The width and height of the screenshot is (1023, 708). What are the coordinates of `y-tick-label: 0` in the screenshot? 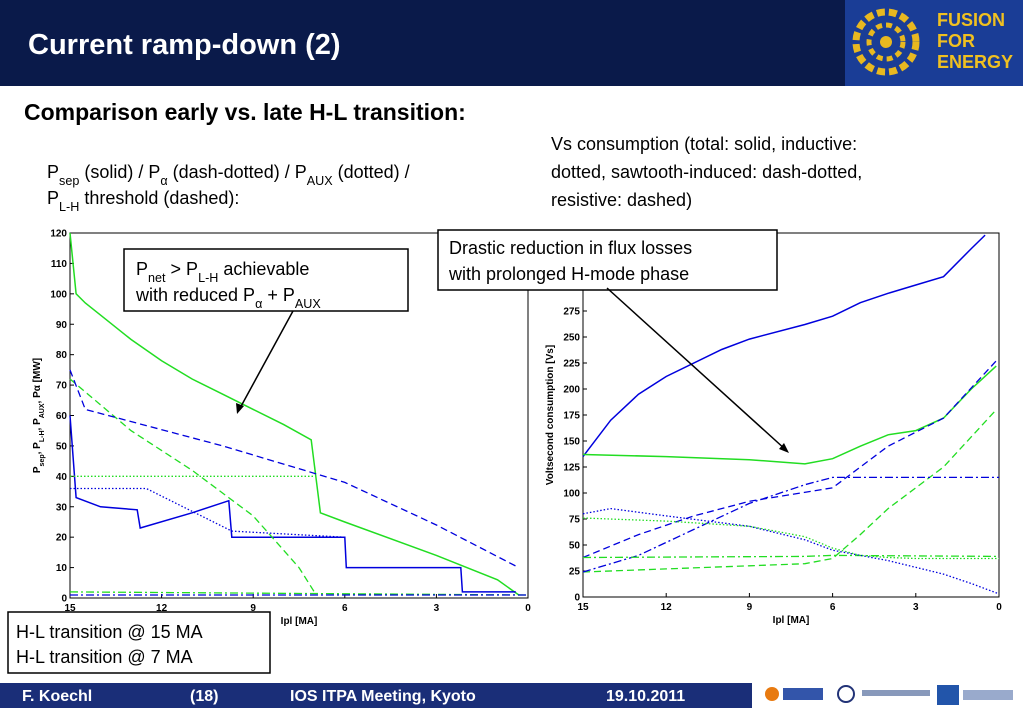 It's located at (577, 598).